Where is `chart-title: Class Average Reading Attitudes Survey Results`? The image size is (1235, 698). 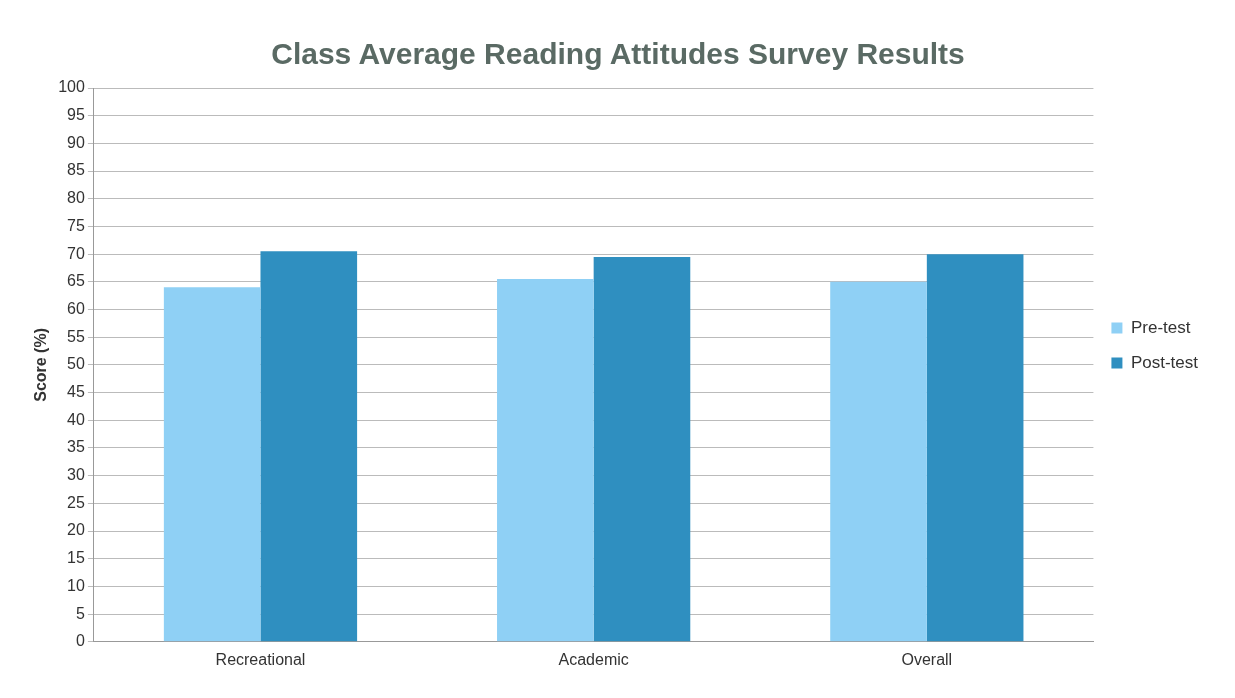
chart-title: Class Average Reading Attitudes Survey Results is located at coordinates (618, 54).